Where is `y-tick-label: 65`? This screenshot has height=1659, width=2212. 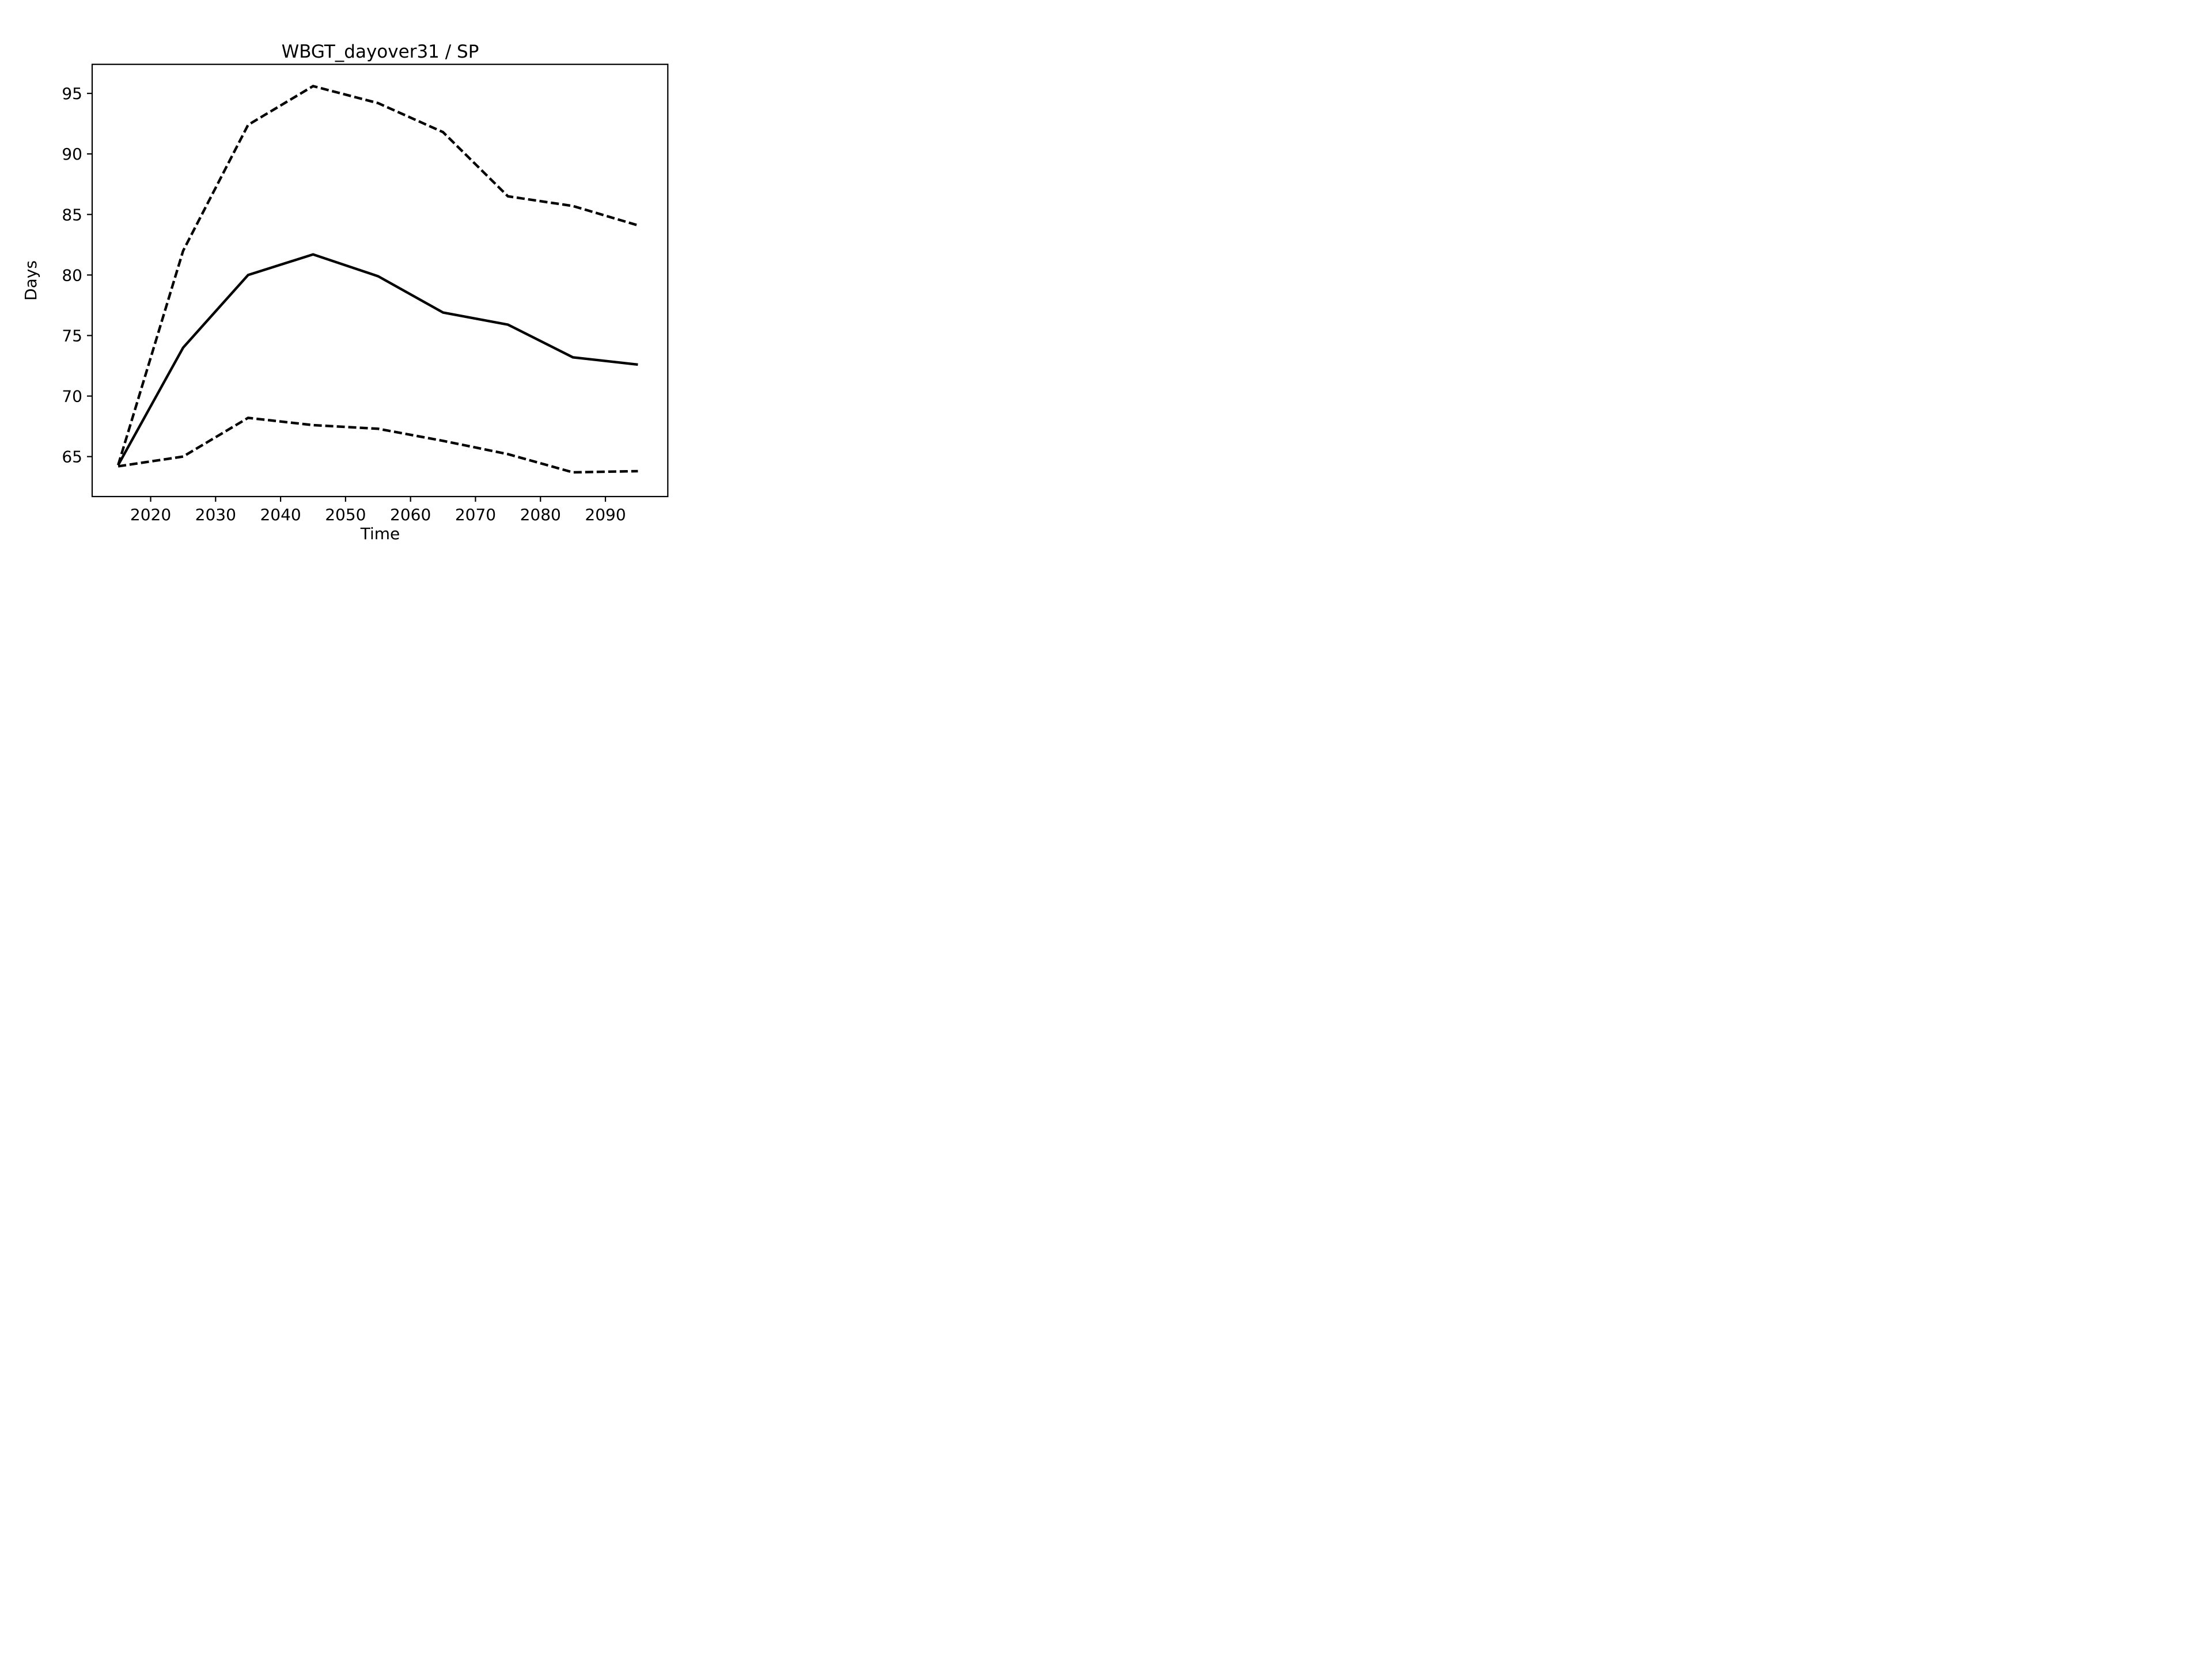
y-tick-label: 65 is located at coordinates (72, 457).